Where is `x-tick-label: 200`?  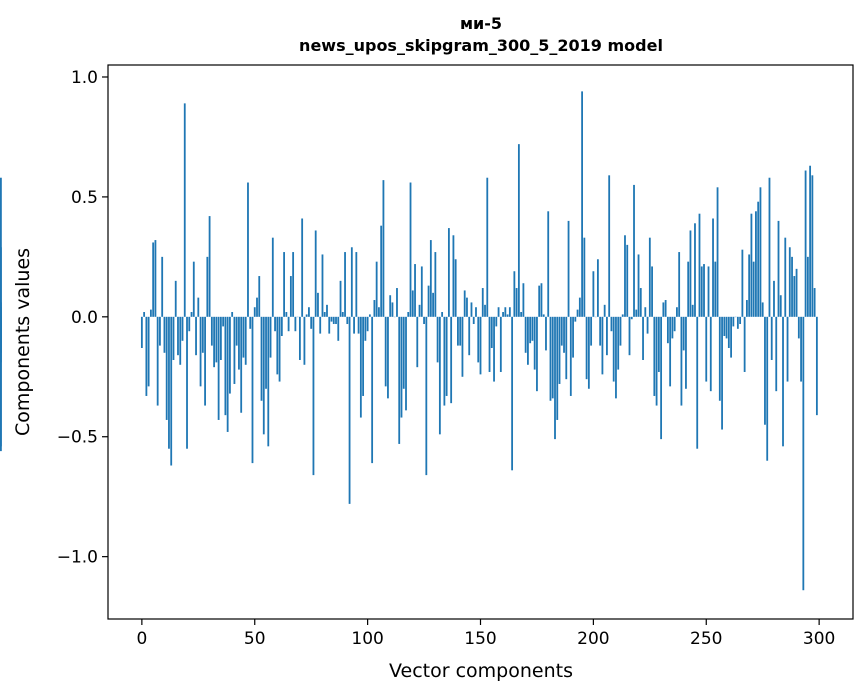 x-tick-label: 200 is located at coordinates (593, 639).